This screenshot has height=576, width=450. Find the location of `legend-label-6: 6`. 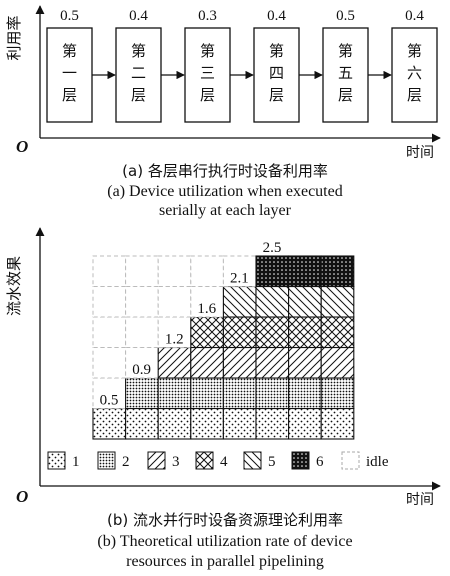

legend-label-6: 6 is located at coordinates (320, 462).